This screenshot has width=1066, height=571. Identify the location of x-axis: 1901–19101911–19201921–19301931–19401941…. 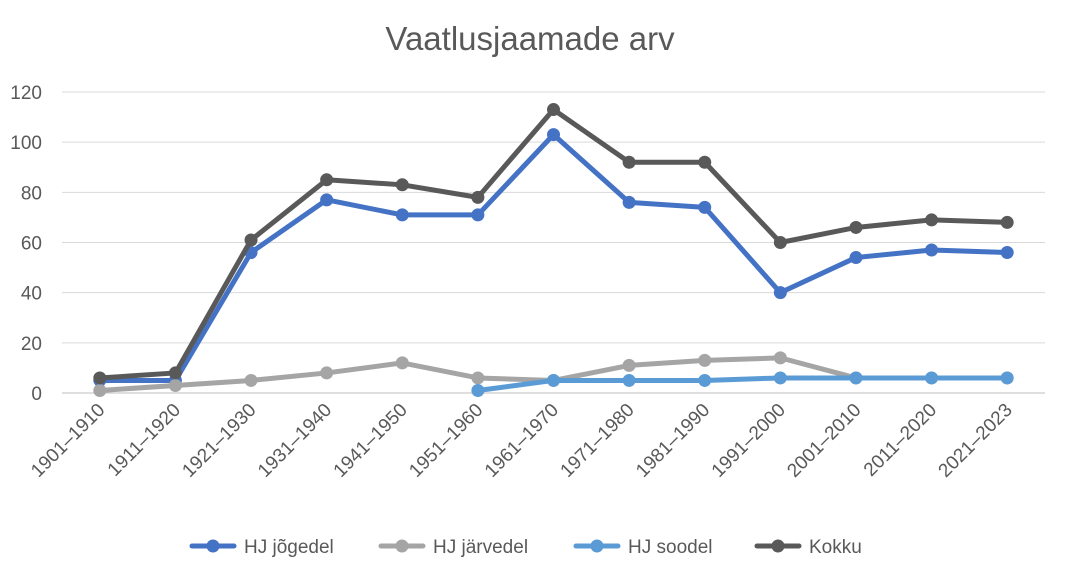
(521, 441).